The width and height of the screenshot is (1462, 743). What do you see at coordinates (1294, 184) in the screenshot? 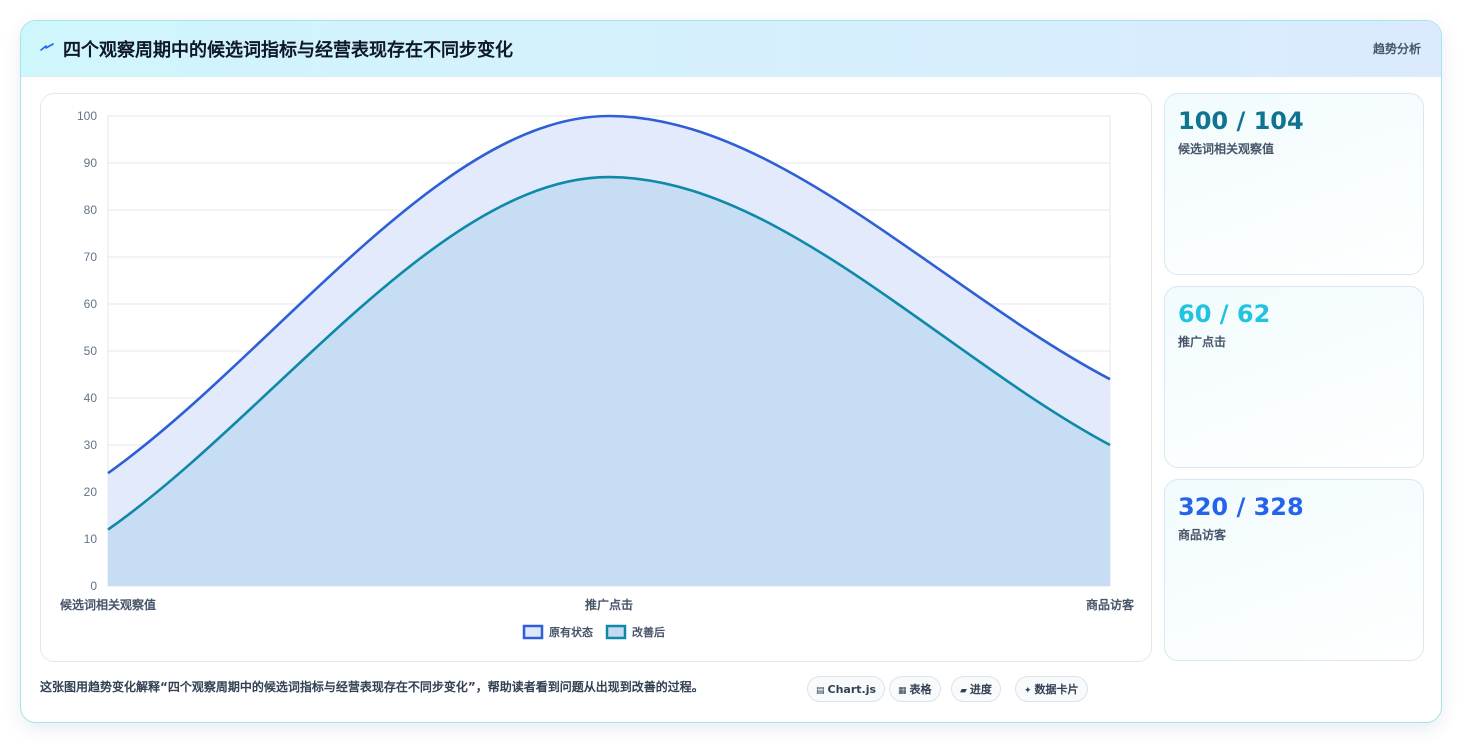
I see `stat-card-keyword: 100 / 104 候选词相关观察值` at bounding box center [1294, 184].